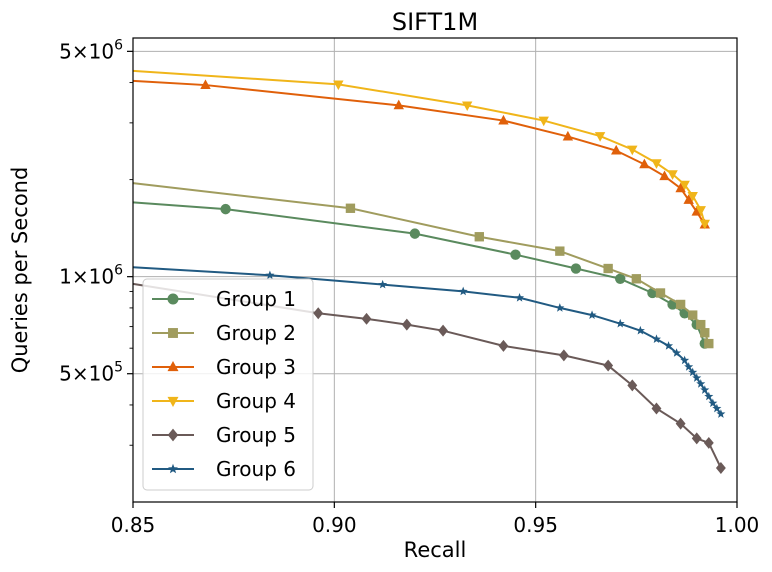 This screenshot has height=572, width=772. What do you see at coordinates (91, 50) in the screenshot?
I see `y-tick-label: 5×10⁶` at bounding box center [91, 50].